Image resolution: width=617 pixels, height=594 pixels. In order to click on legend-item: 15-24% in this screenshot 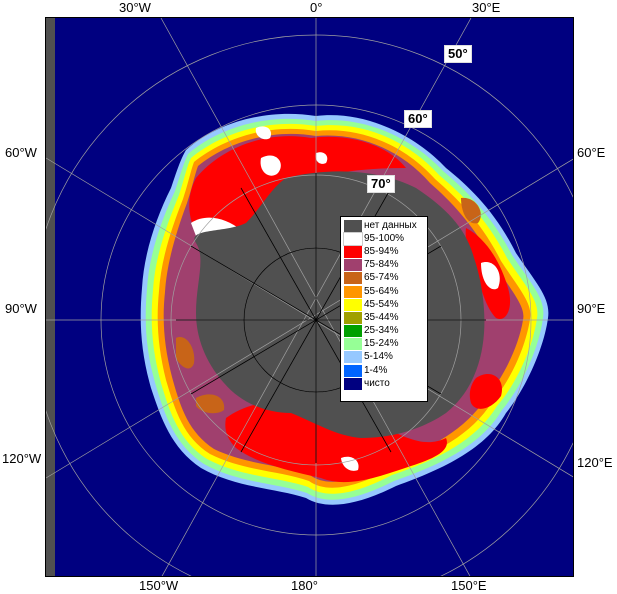, I will do `click(384, 344)`.